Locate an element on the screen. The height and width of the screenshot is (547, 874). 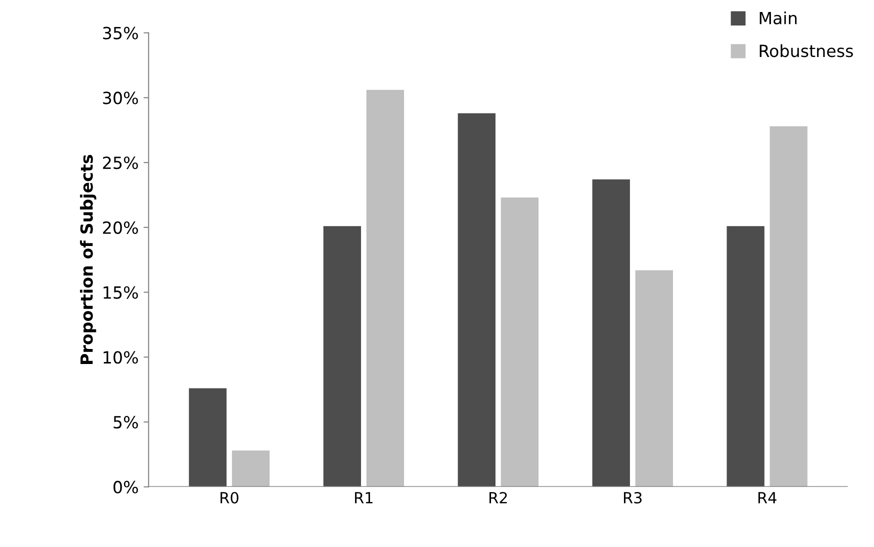
x-tick-label: R2 is located at coordinates (498, 498).